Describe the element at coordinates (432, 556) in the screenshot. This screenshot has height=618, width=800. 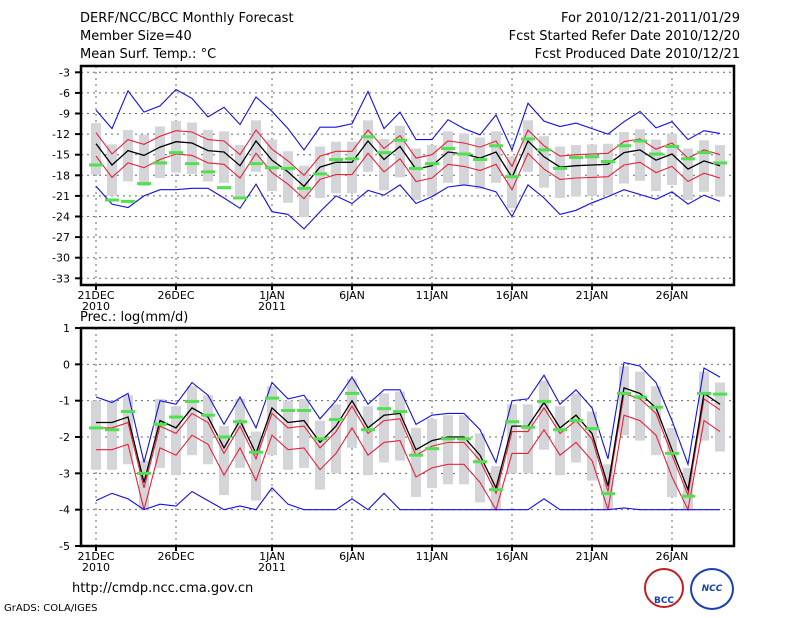
I see `x-tick-label: 11JAN` at that location.